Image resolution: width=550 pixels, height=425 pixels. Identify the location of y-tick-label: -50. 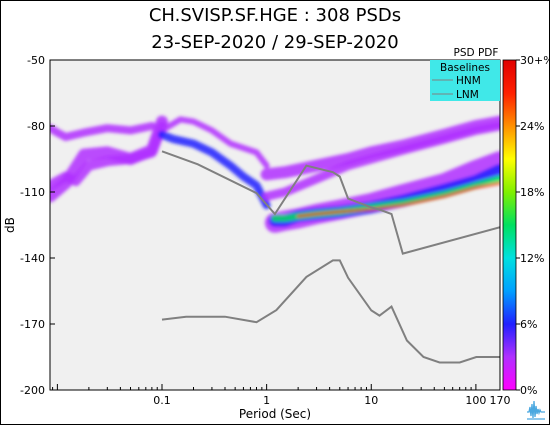
(36, 60).